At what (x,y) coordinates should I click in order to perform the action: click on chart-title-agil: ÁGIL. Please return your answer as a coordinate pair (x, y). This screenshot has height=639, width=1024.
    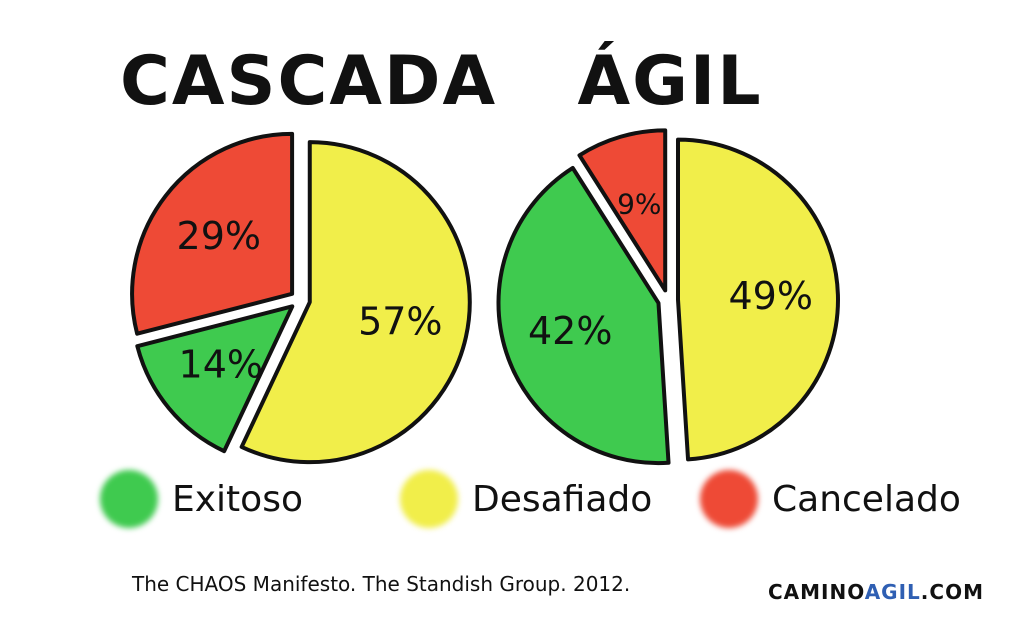
    Looking at the image, I should click on (670, 81).